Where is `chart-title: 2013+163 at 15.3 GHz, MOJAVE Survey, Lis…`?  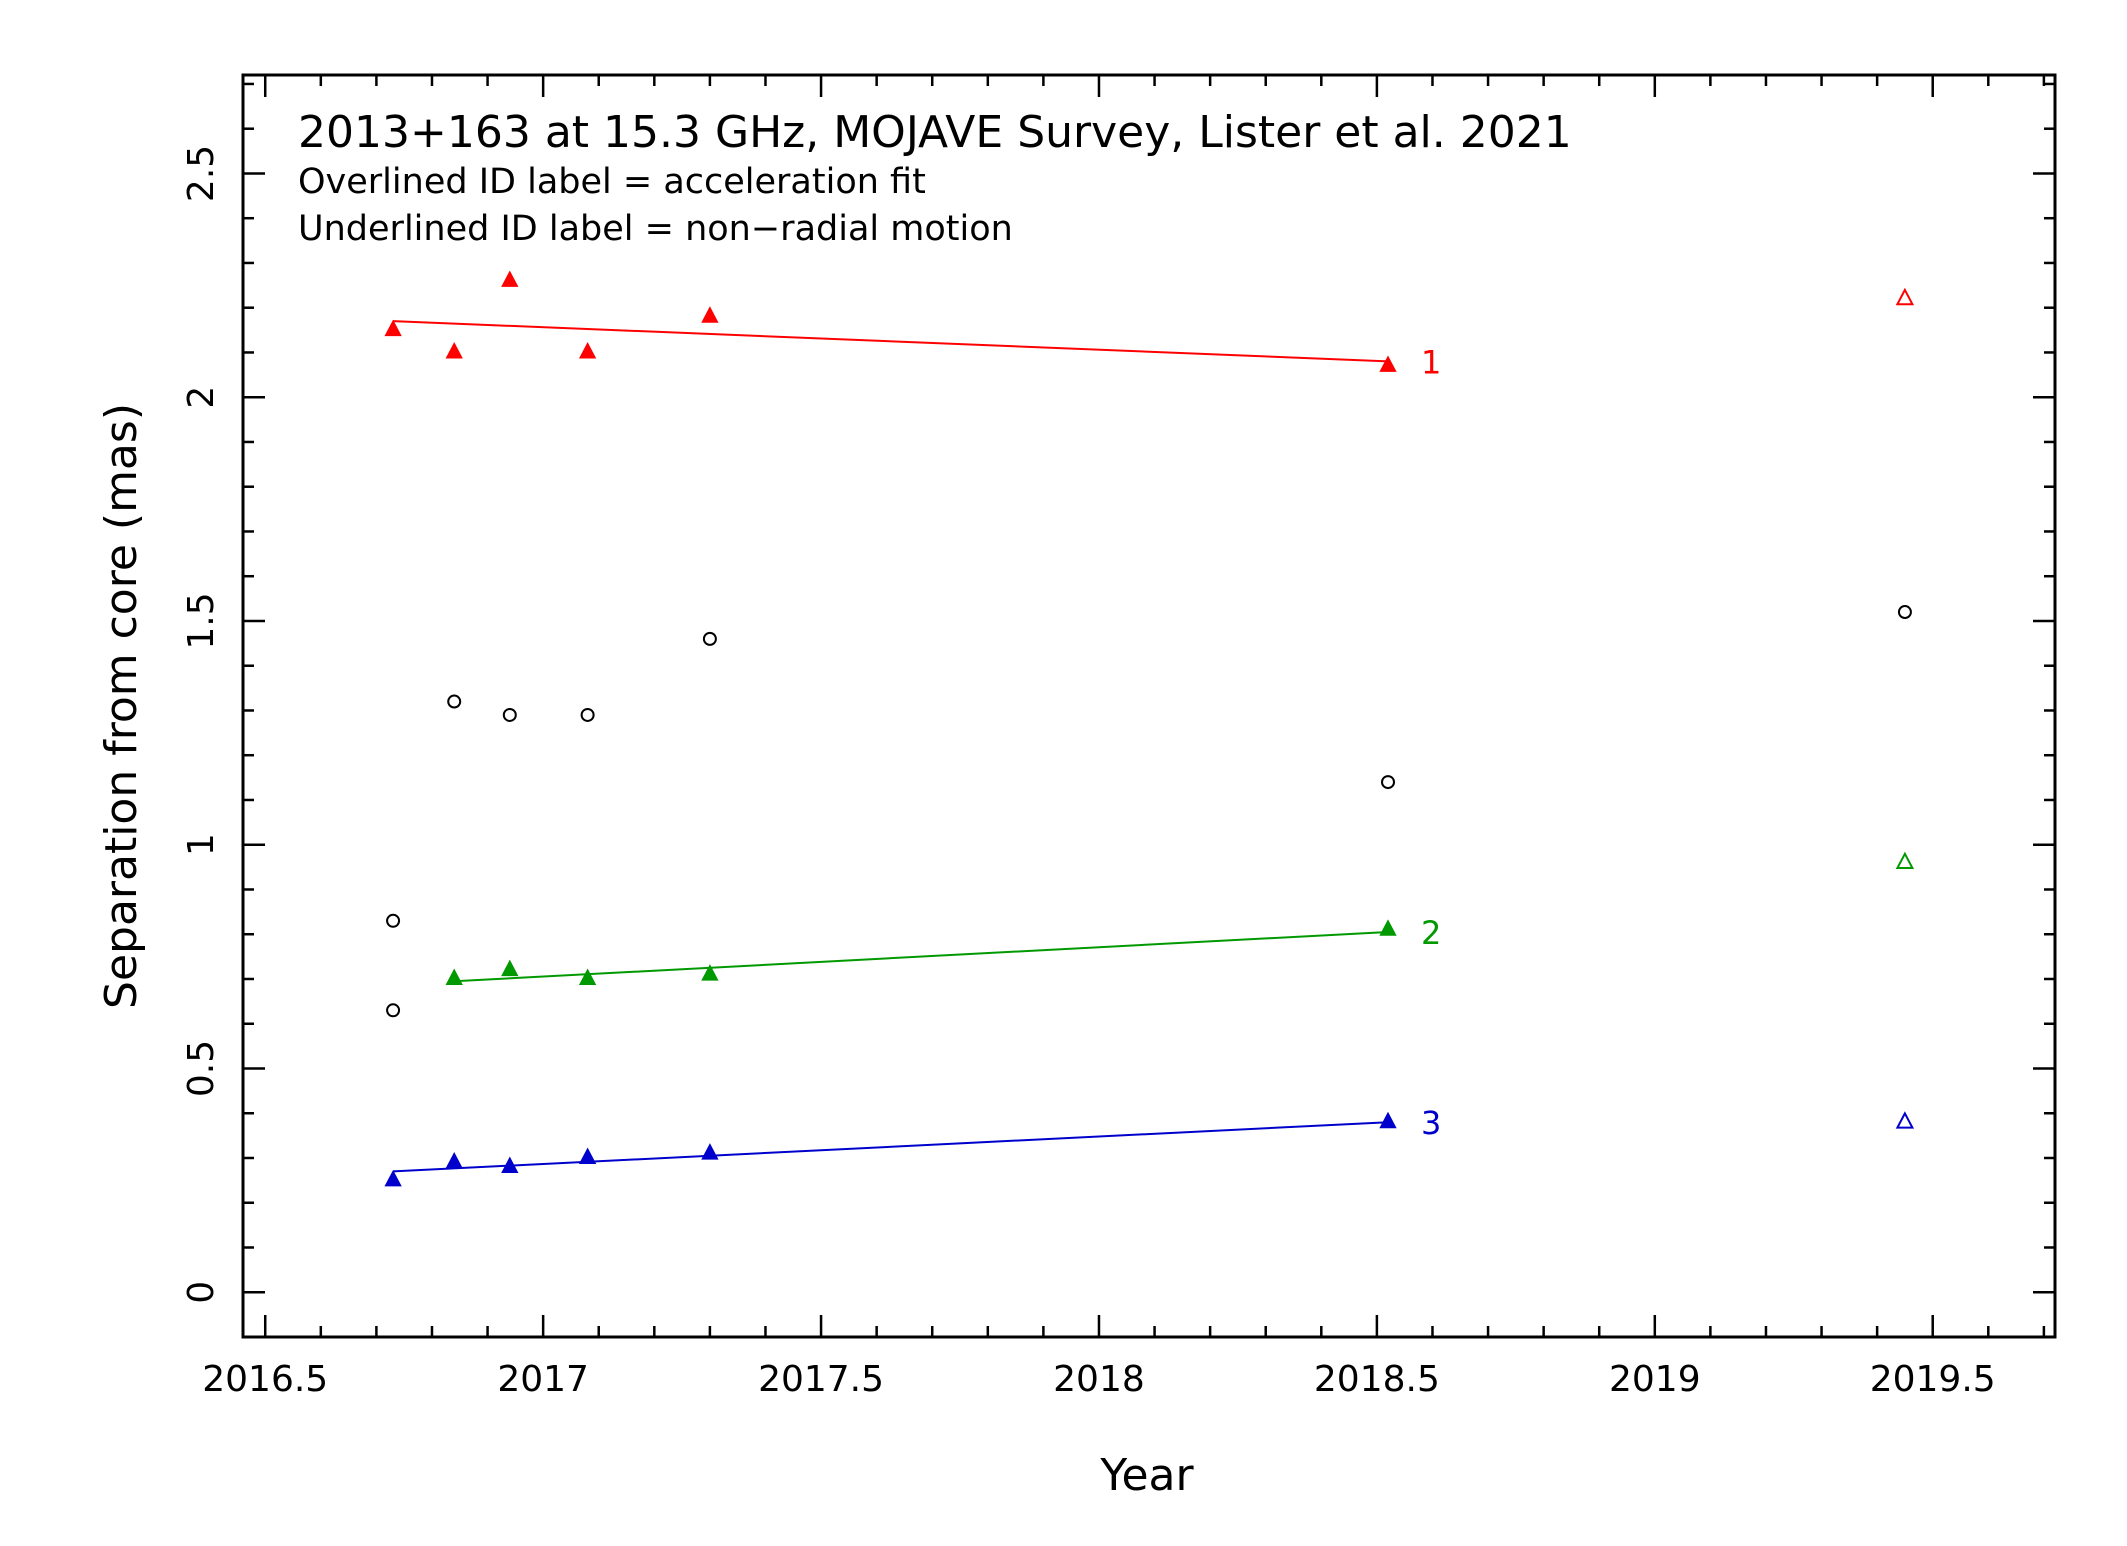
chart-title: 2013+163 at 15.3 GHz, MOJAVE Survey, Lis… is located at coordinates (935, 132).